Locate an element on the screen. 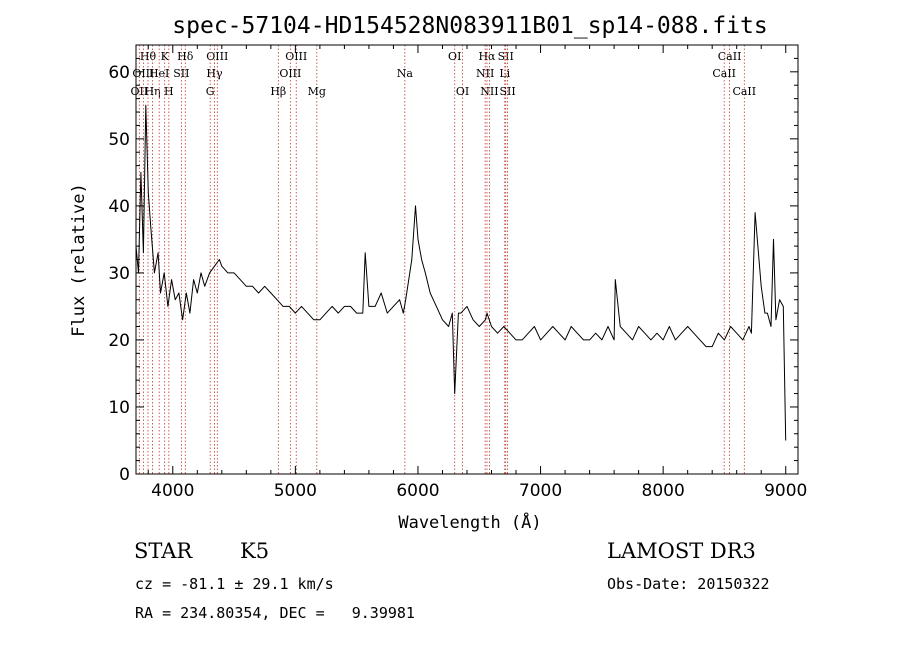 The height and width of the screenshot is (649, 900). line-marker-label-3: Hη is located at coordinates (152, 91).